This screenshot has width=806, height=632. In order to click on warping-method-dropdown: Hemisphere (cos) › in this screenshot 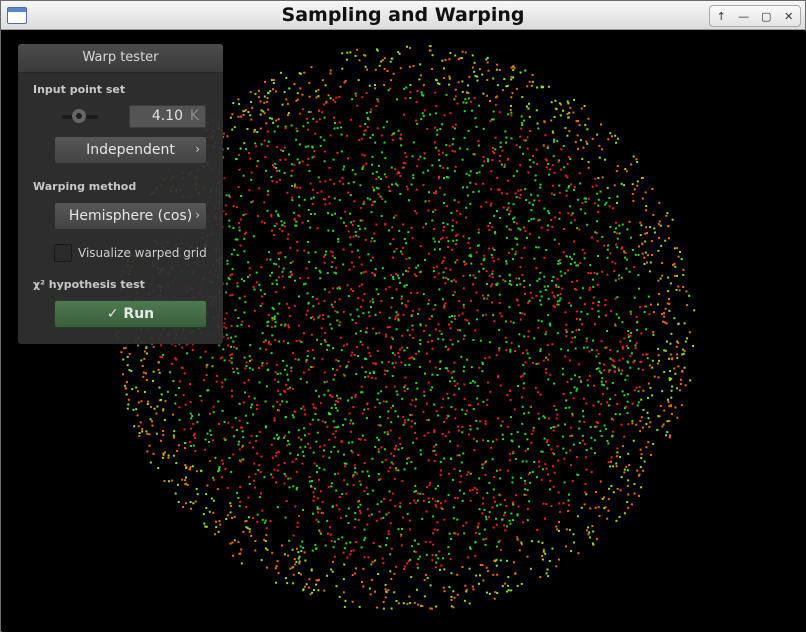, I will do `click(130, 216)`.